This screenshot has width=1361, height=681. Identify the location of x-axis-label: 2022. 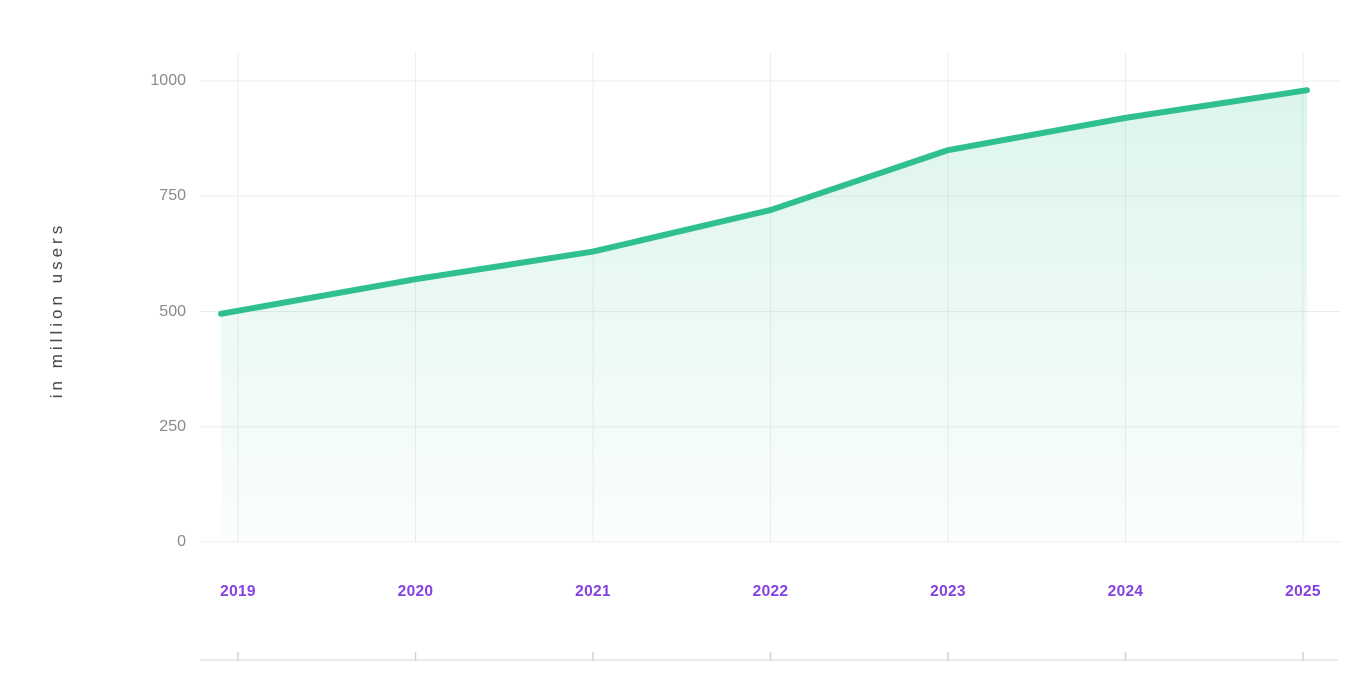
(770, 591).